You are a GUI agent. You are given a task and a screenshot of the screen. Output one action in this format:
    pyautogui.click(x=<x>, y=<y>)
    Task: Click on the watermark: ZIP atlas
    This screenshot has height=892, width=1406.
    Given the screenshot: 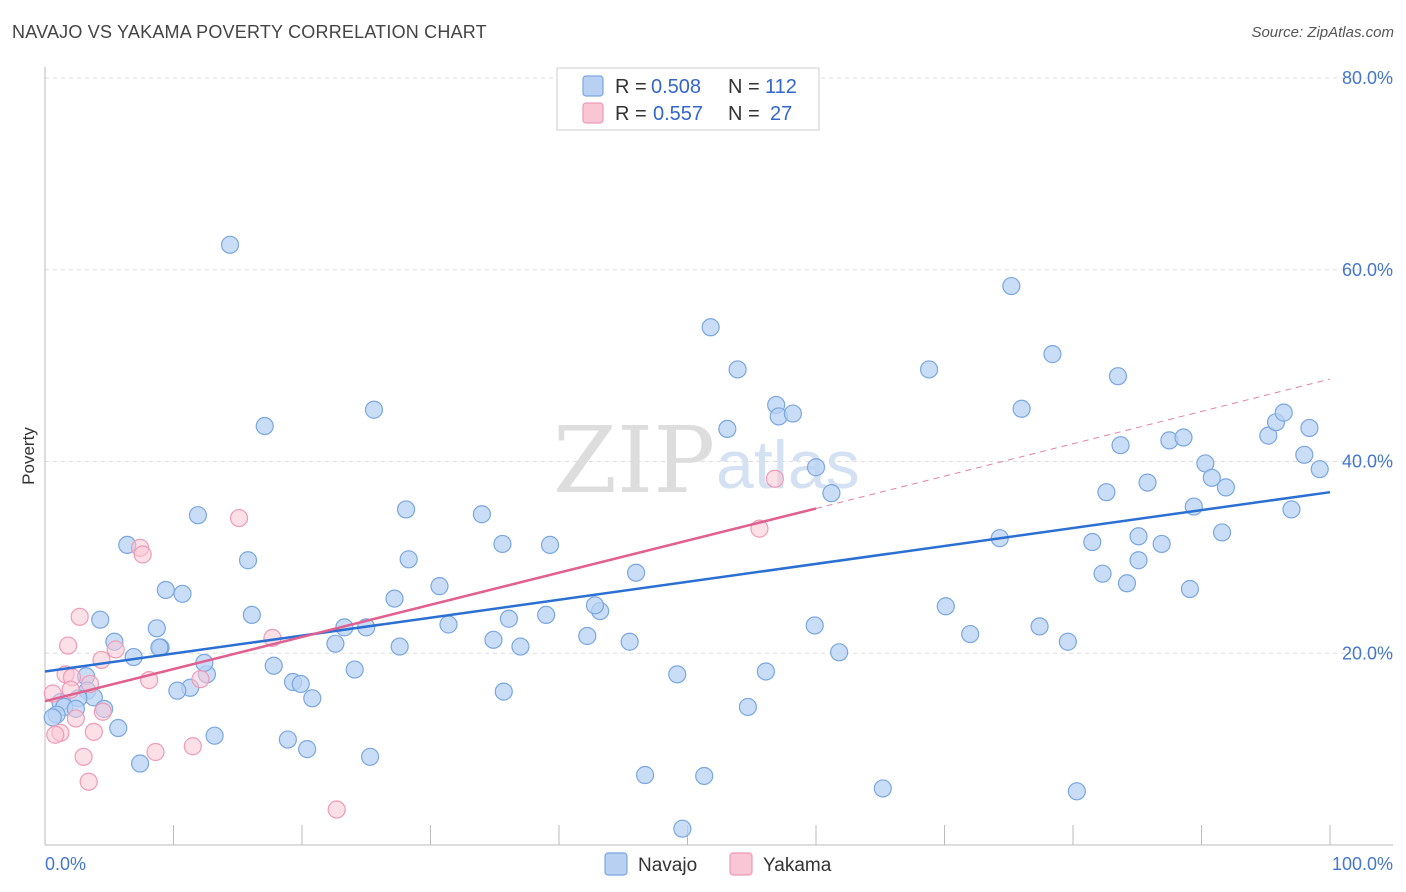 What is the action you would take?
    pyautogui.click(x=706, y=460)
    